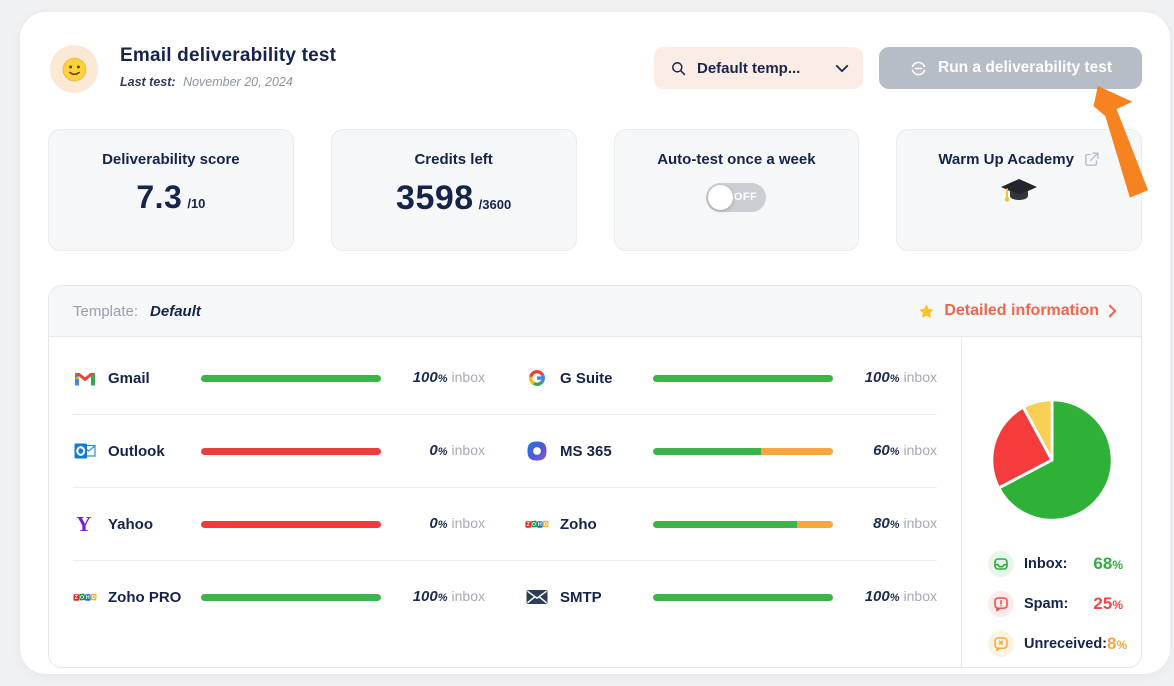 Image resolution: width=1174 pixels, height=686 pixels. I want to click on provider-name: MS 365, so click(586, 451).